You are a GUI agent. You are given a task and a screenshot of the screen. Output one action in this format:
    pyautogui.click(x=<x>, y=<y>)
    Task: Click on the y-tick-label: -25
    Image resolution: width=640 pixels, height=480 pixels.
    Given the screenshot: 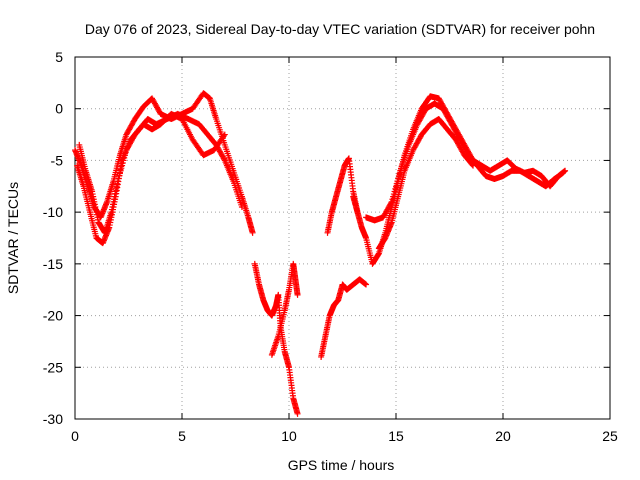 What is the action you would take?
    pyautogui.click(x=53, y=367)
    